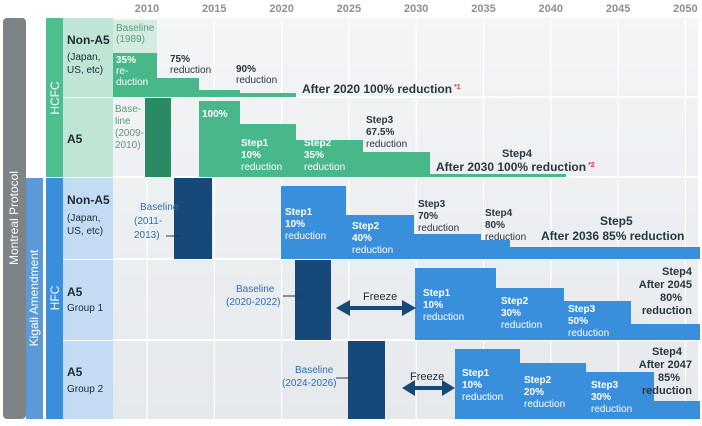  I want to click on hcfc-non-a5-final: After 2020 100% reduction *1, so click(381, 89).